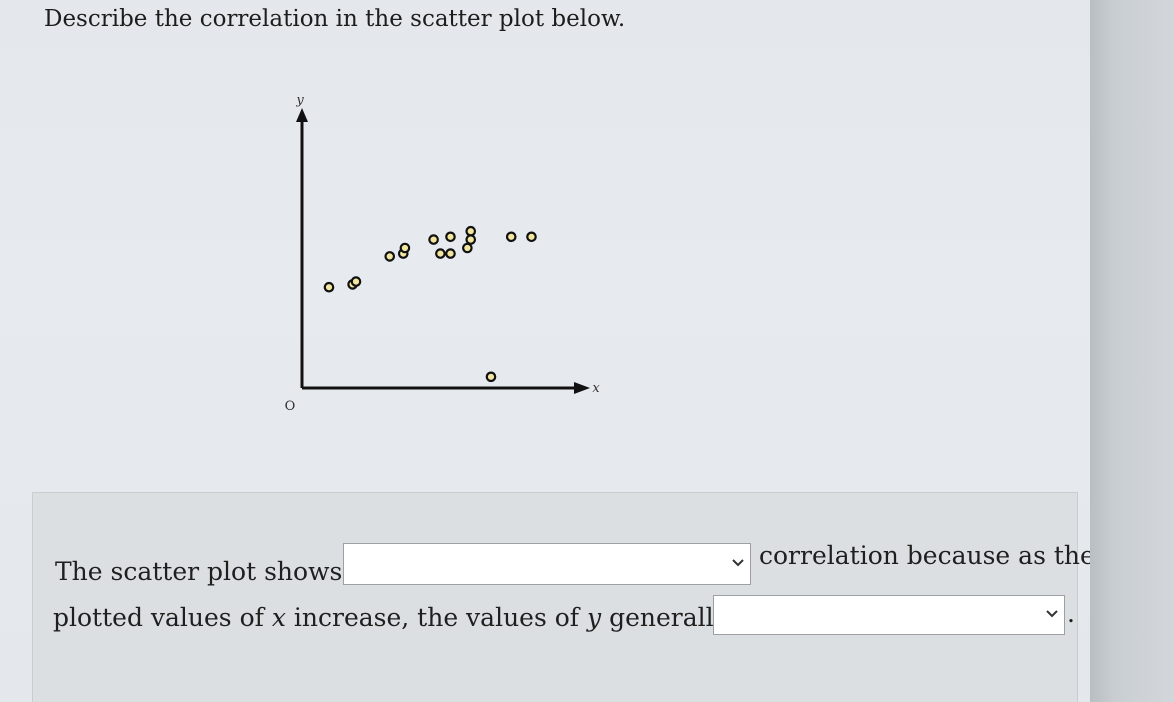  What do you see at coordinates (547, 564) in the screenshot?
I see `correlation-type-dropdown` at bounding box center [547, 564].